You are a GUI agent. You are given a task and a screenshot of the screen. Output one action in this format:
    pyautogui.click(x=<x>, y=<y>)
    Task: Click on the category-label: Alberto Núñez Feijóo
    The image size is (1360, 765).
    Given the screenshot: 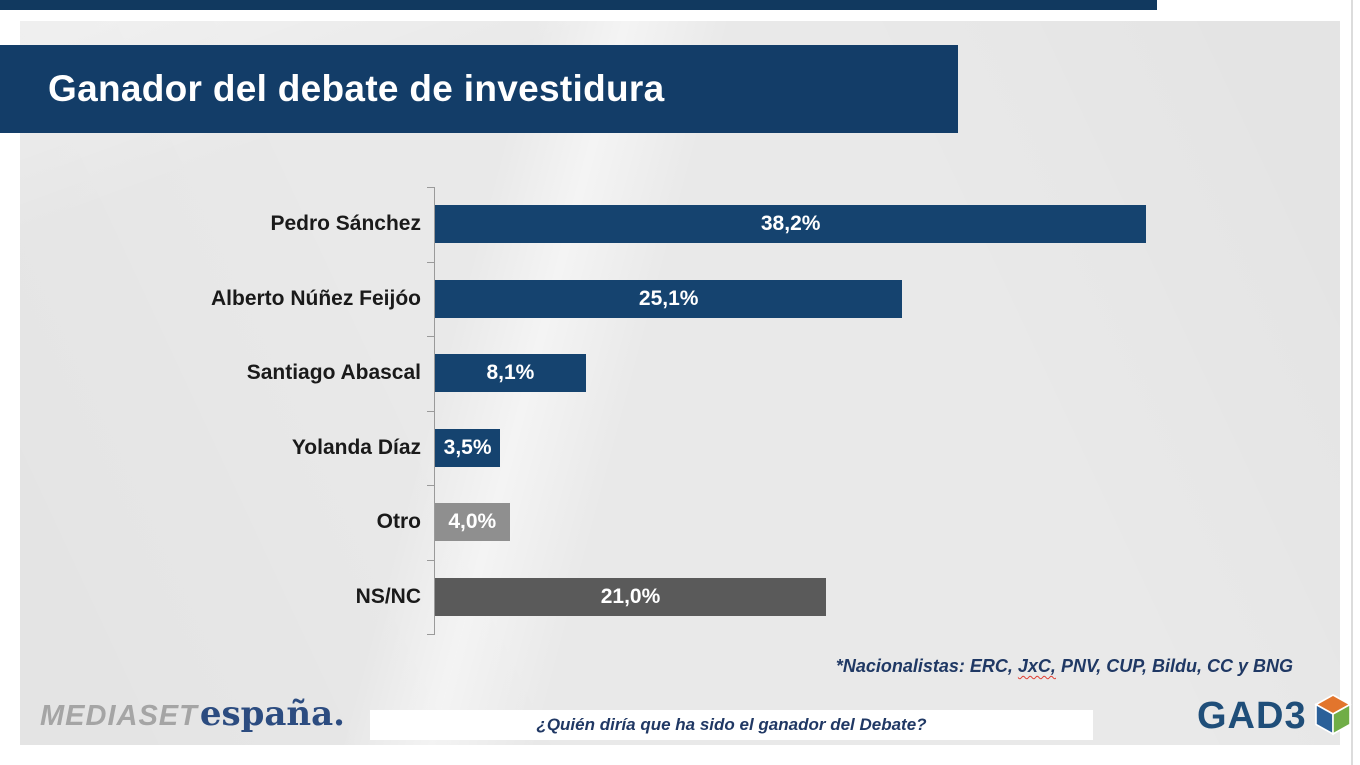 What is the action you would take?
    pyautogui.click(x=316, y=298)
    